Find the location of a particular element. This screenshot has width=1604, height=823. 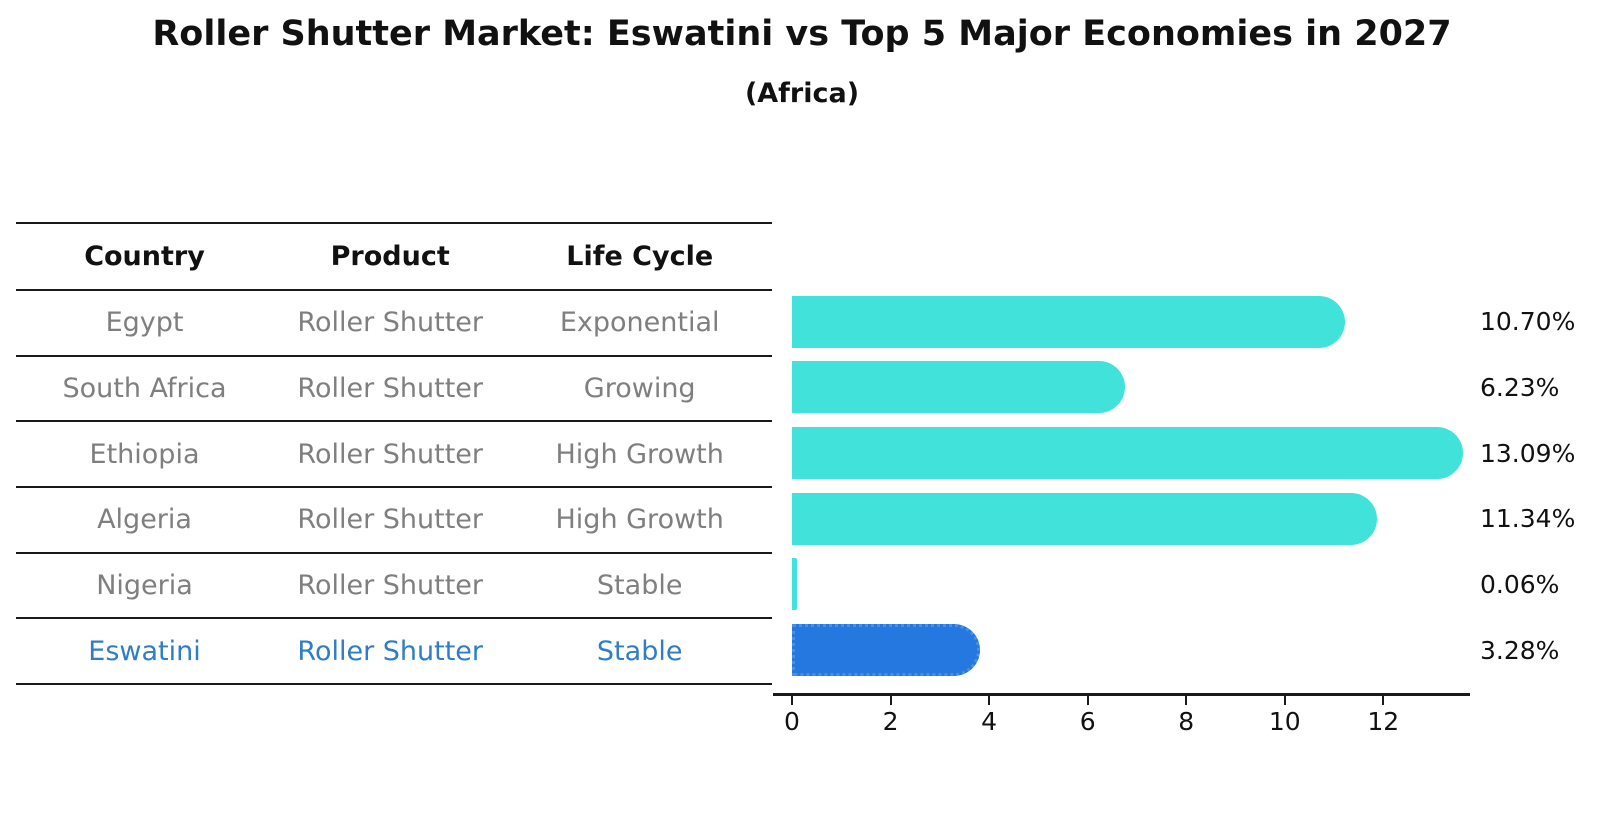

life-cycle-cell: Growing is located at coordinates (639, 388).